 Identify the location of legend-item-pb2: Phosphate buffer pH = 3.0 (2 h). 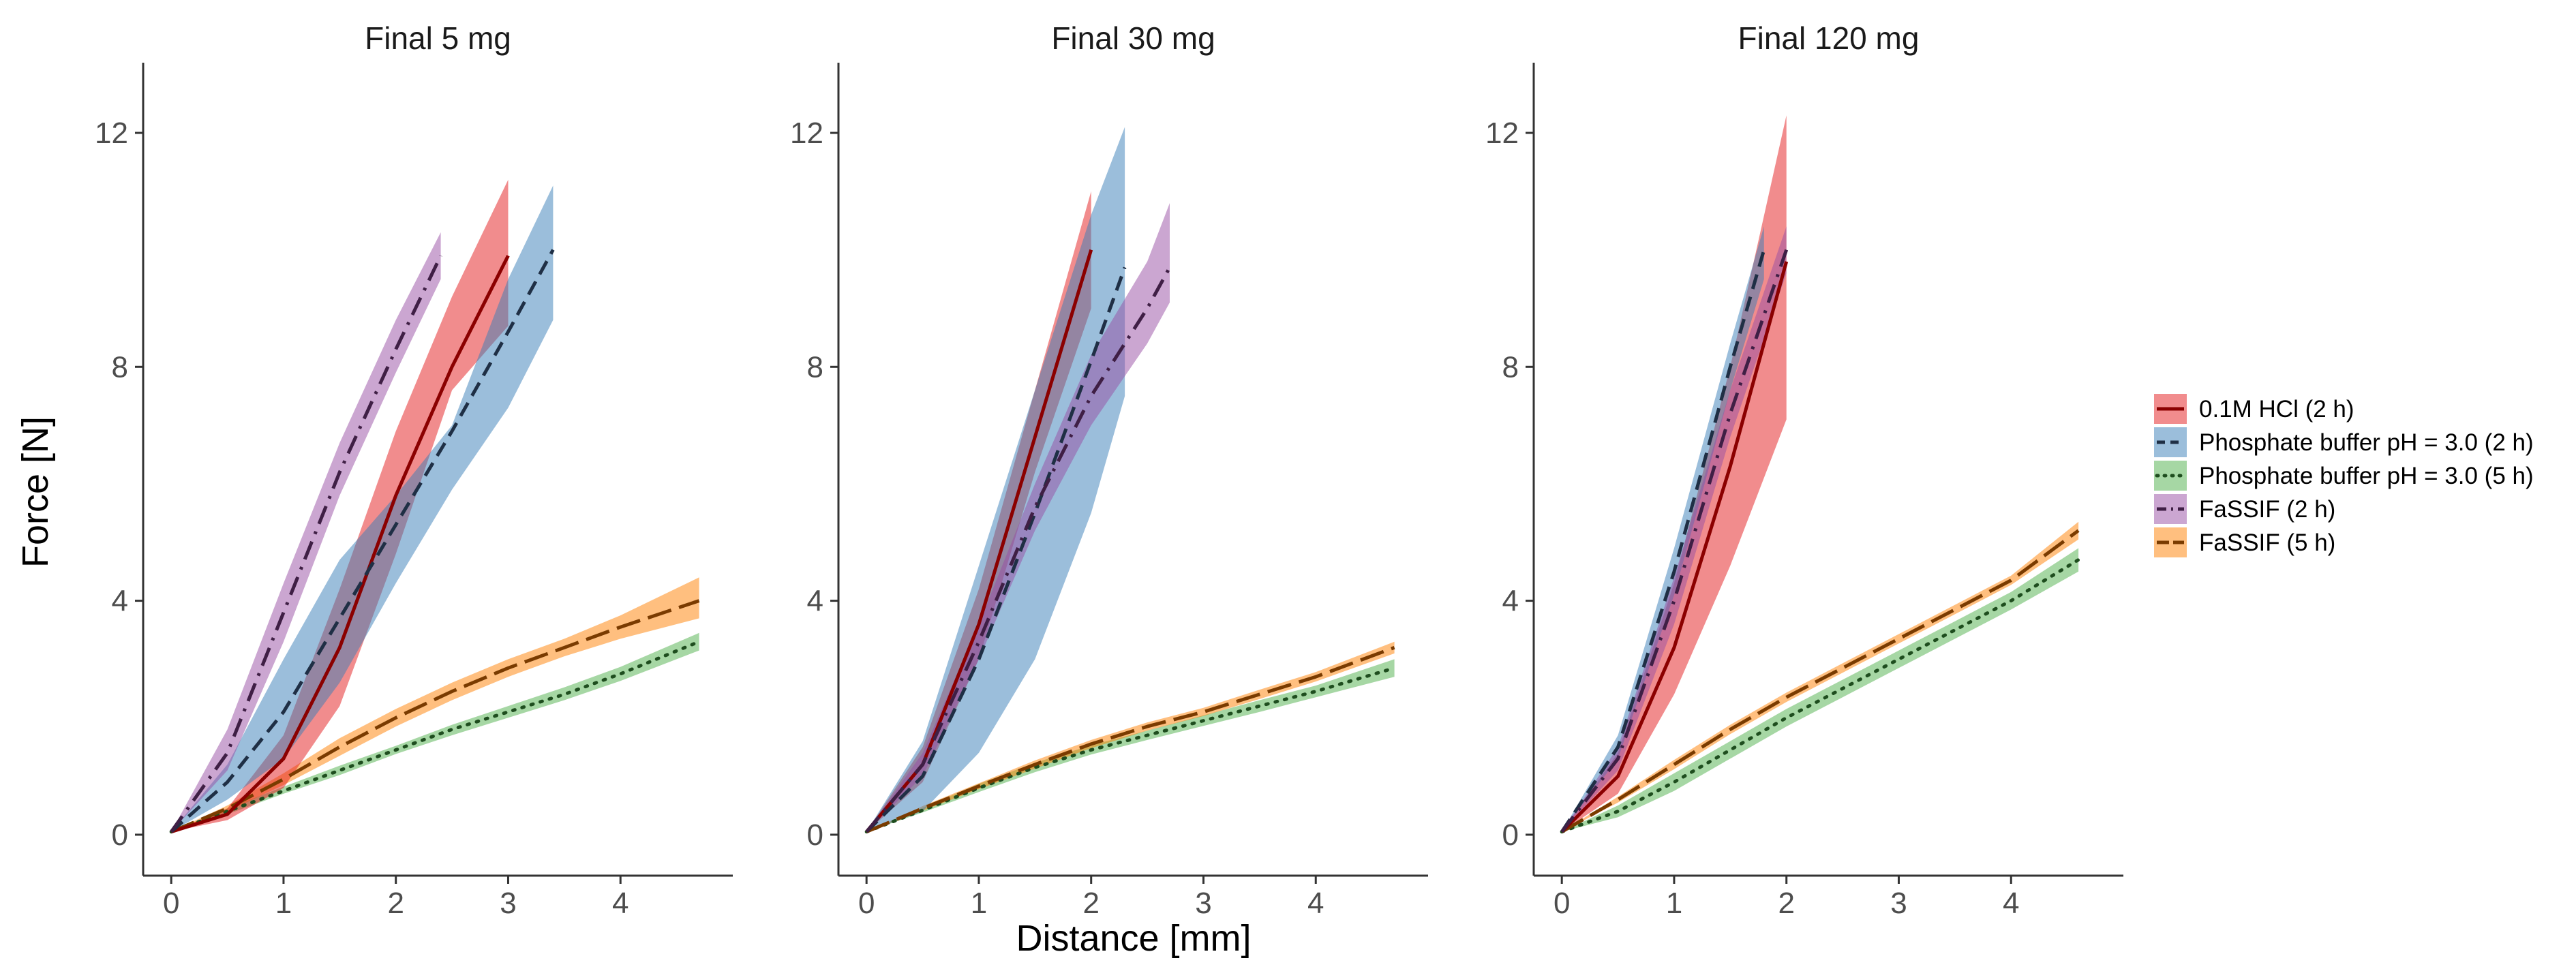
(2344, 442).